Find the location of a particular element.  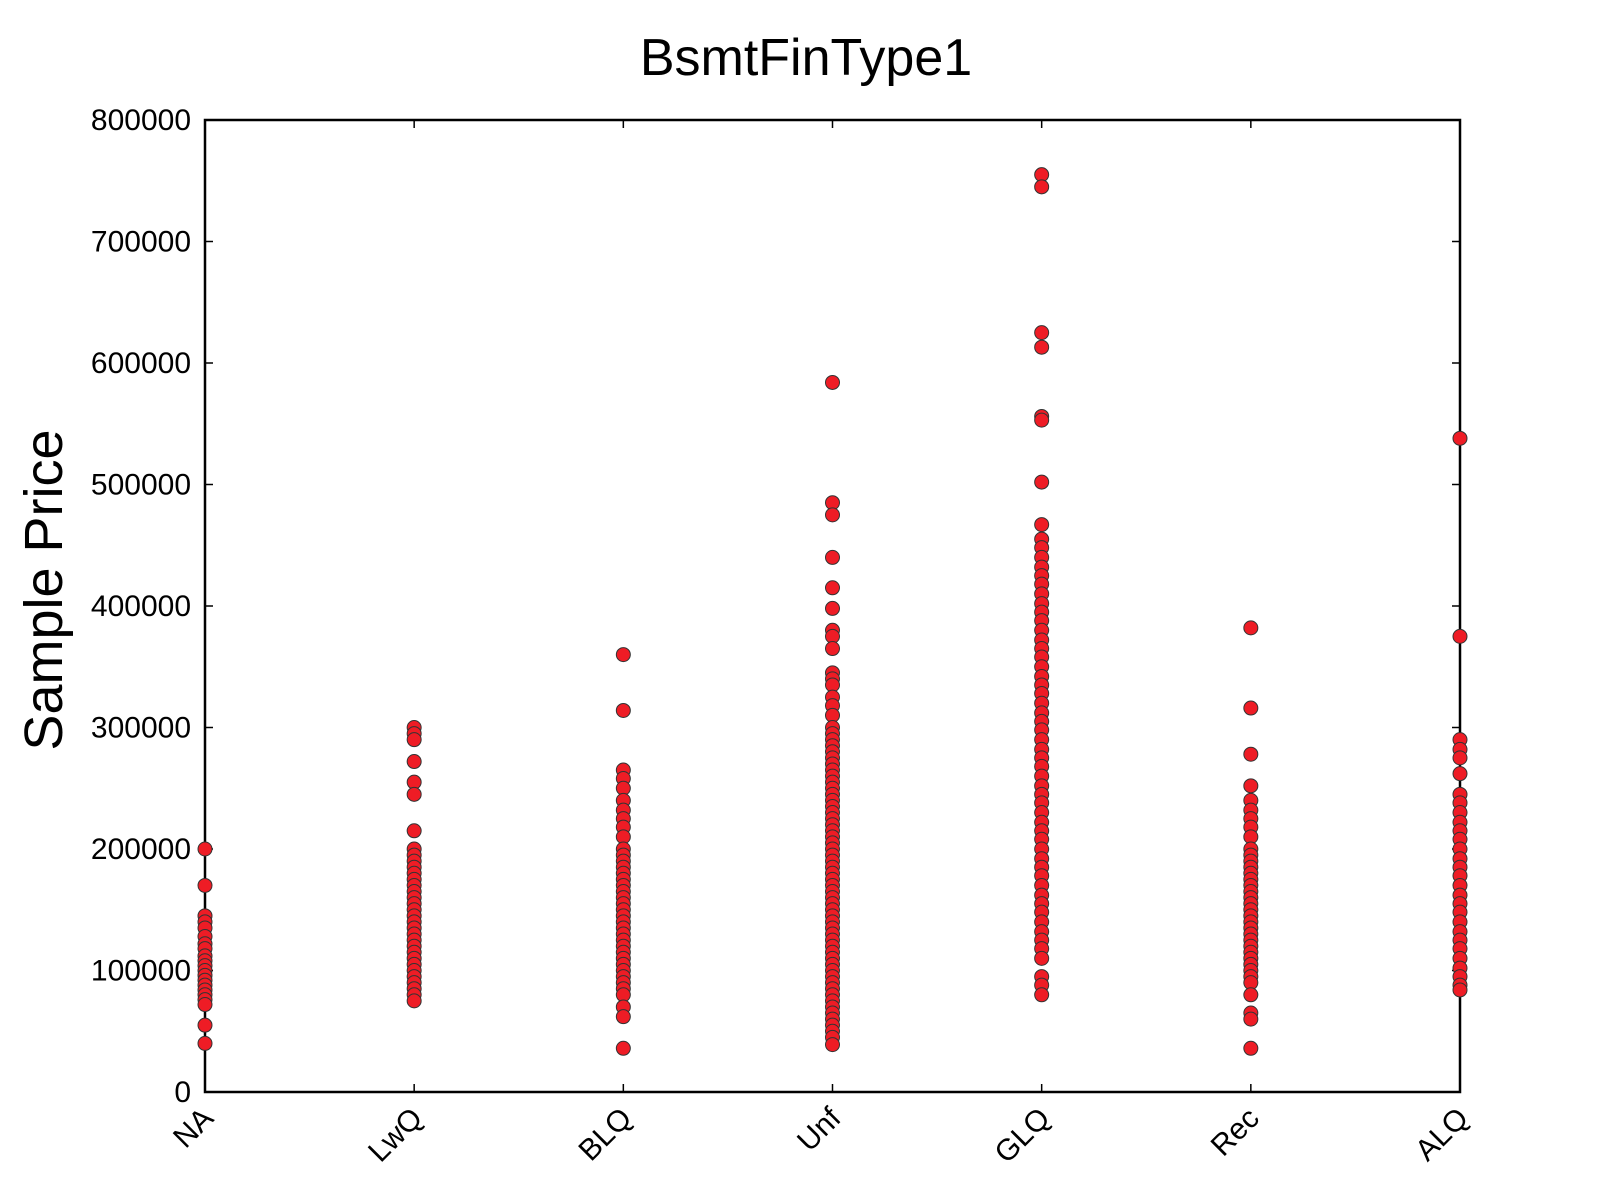

x-tick-label-lwq: LwQ is located at coordinates (395, 1135).